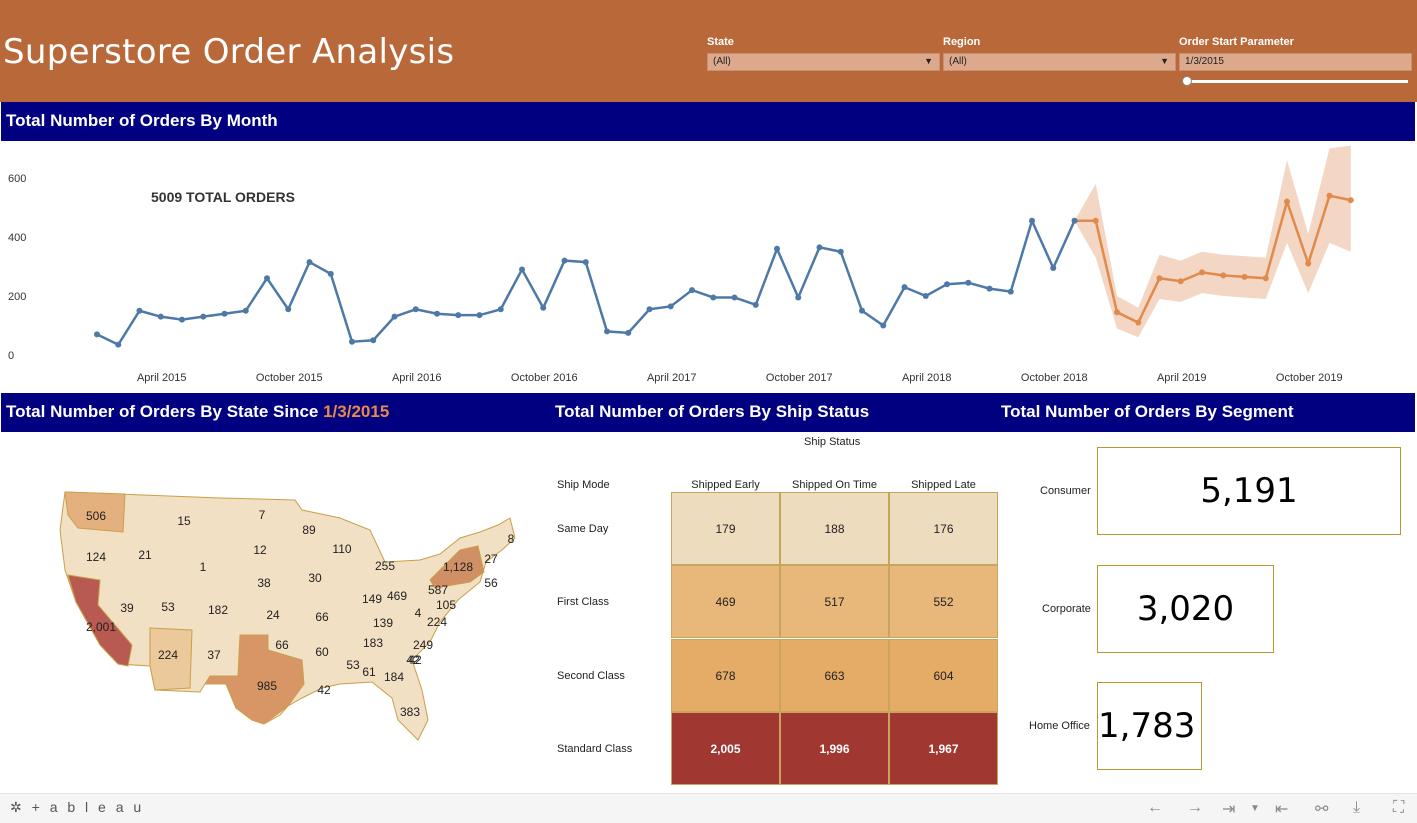 Image resolution: width=1417 pixels, height=823 pixels. I want to click on region-filter-dropdown: (All) ▼, so click(1059, 62).